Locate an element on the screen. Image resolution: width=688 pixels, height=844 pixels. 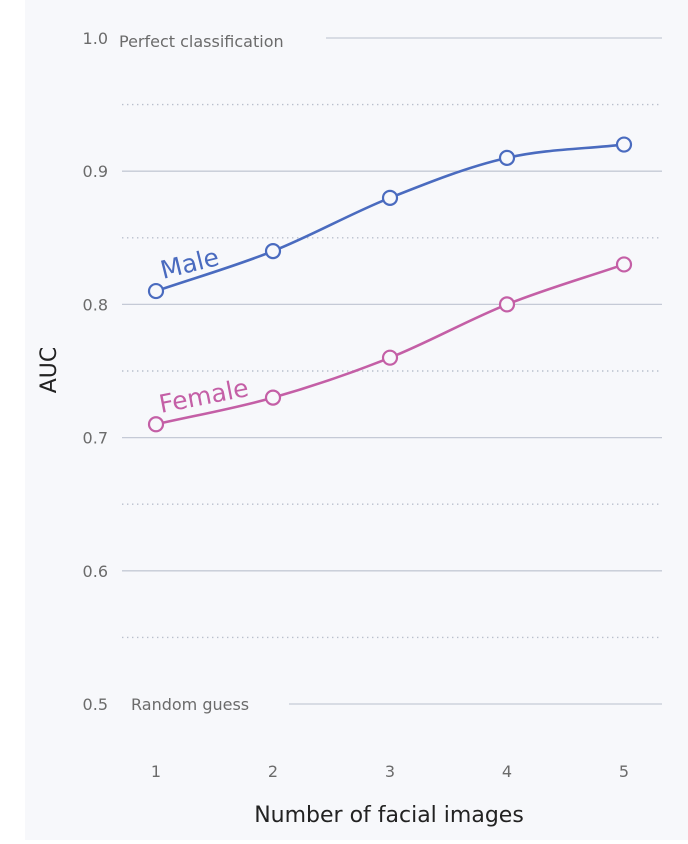
x-tick-label: 2 is located at coordinates (273, 771).